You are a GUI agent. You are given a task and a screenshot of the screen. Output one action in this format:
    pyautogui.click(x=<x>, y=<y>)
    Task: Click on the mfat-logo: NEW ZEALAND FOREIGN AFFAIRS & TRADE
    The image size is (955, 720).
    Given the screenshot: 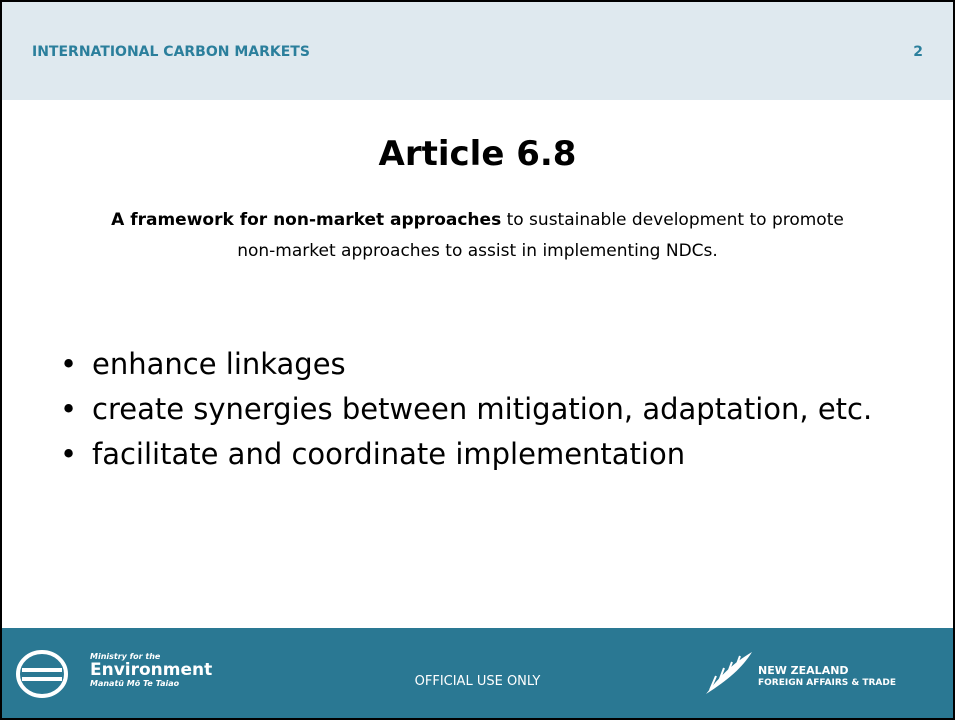 What is the action you would take?
    pyautogui.click(x=827, y=677)
    